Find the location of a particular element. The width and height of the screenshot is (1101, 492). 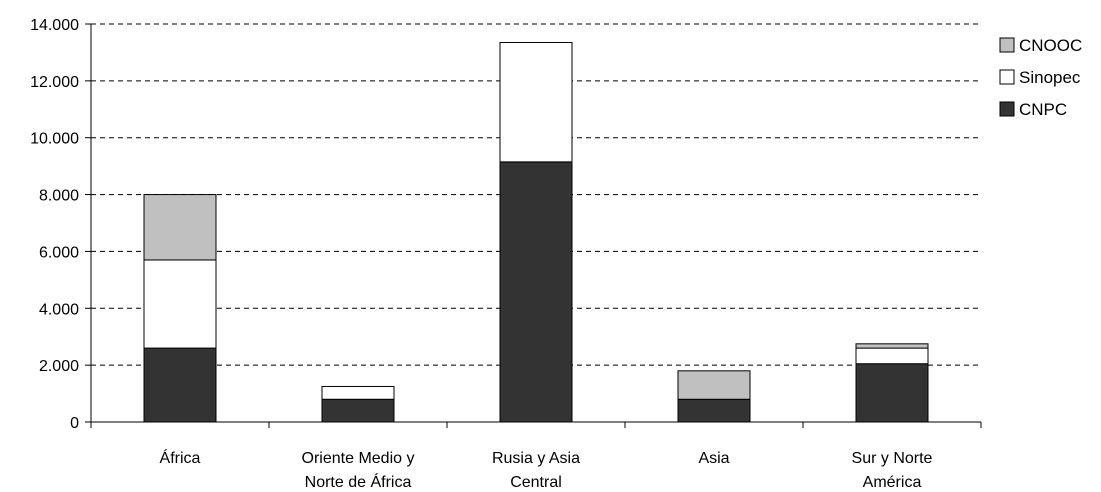

legend: CNOOC Sinopec CNPC is located at coordinates (1040, 77).